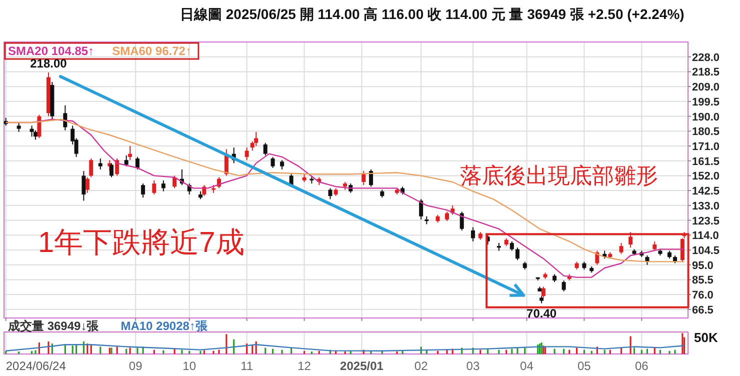  What do you see at coordinates (473, 366) in the screenshot?
I see `x-tick-label: 03` at bounding box center [473, 366].